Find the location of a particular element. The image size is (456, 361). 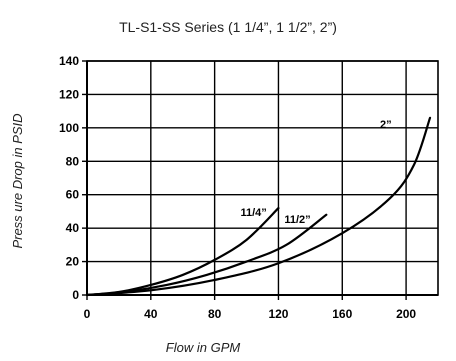

series-labels: 11/4” 11/2” 2” is located at coordinates (315, 172).